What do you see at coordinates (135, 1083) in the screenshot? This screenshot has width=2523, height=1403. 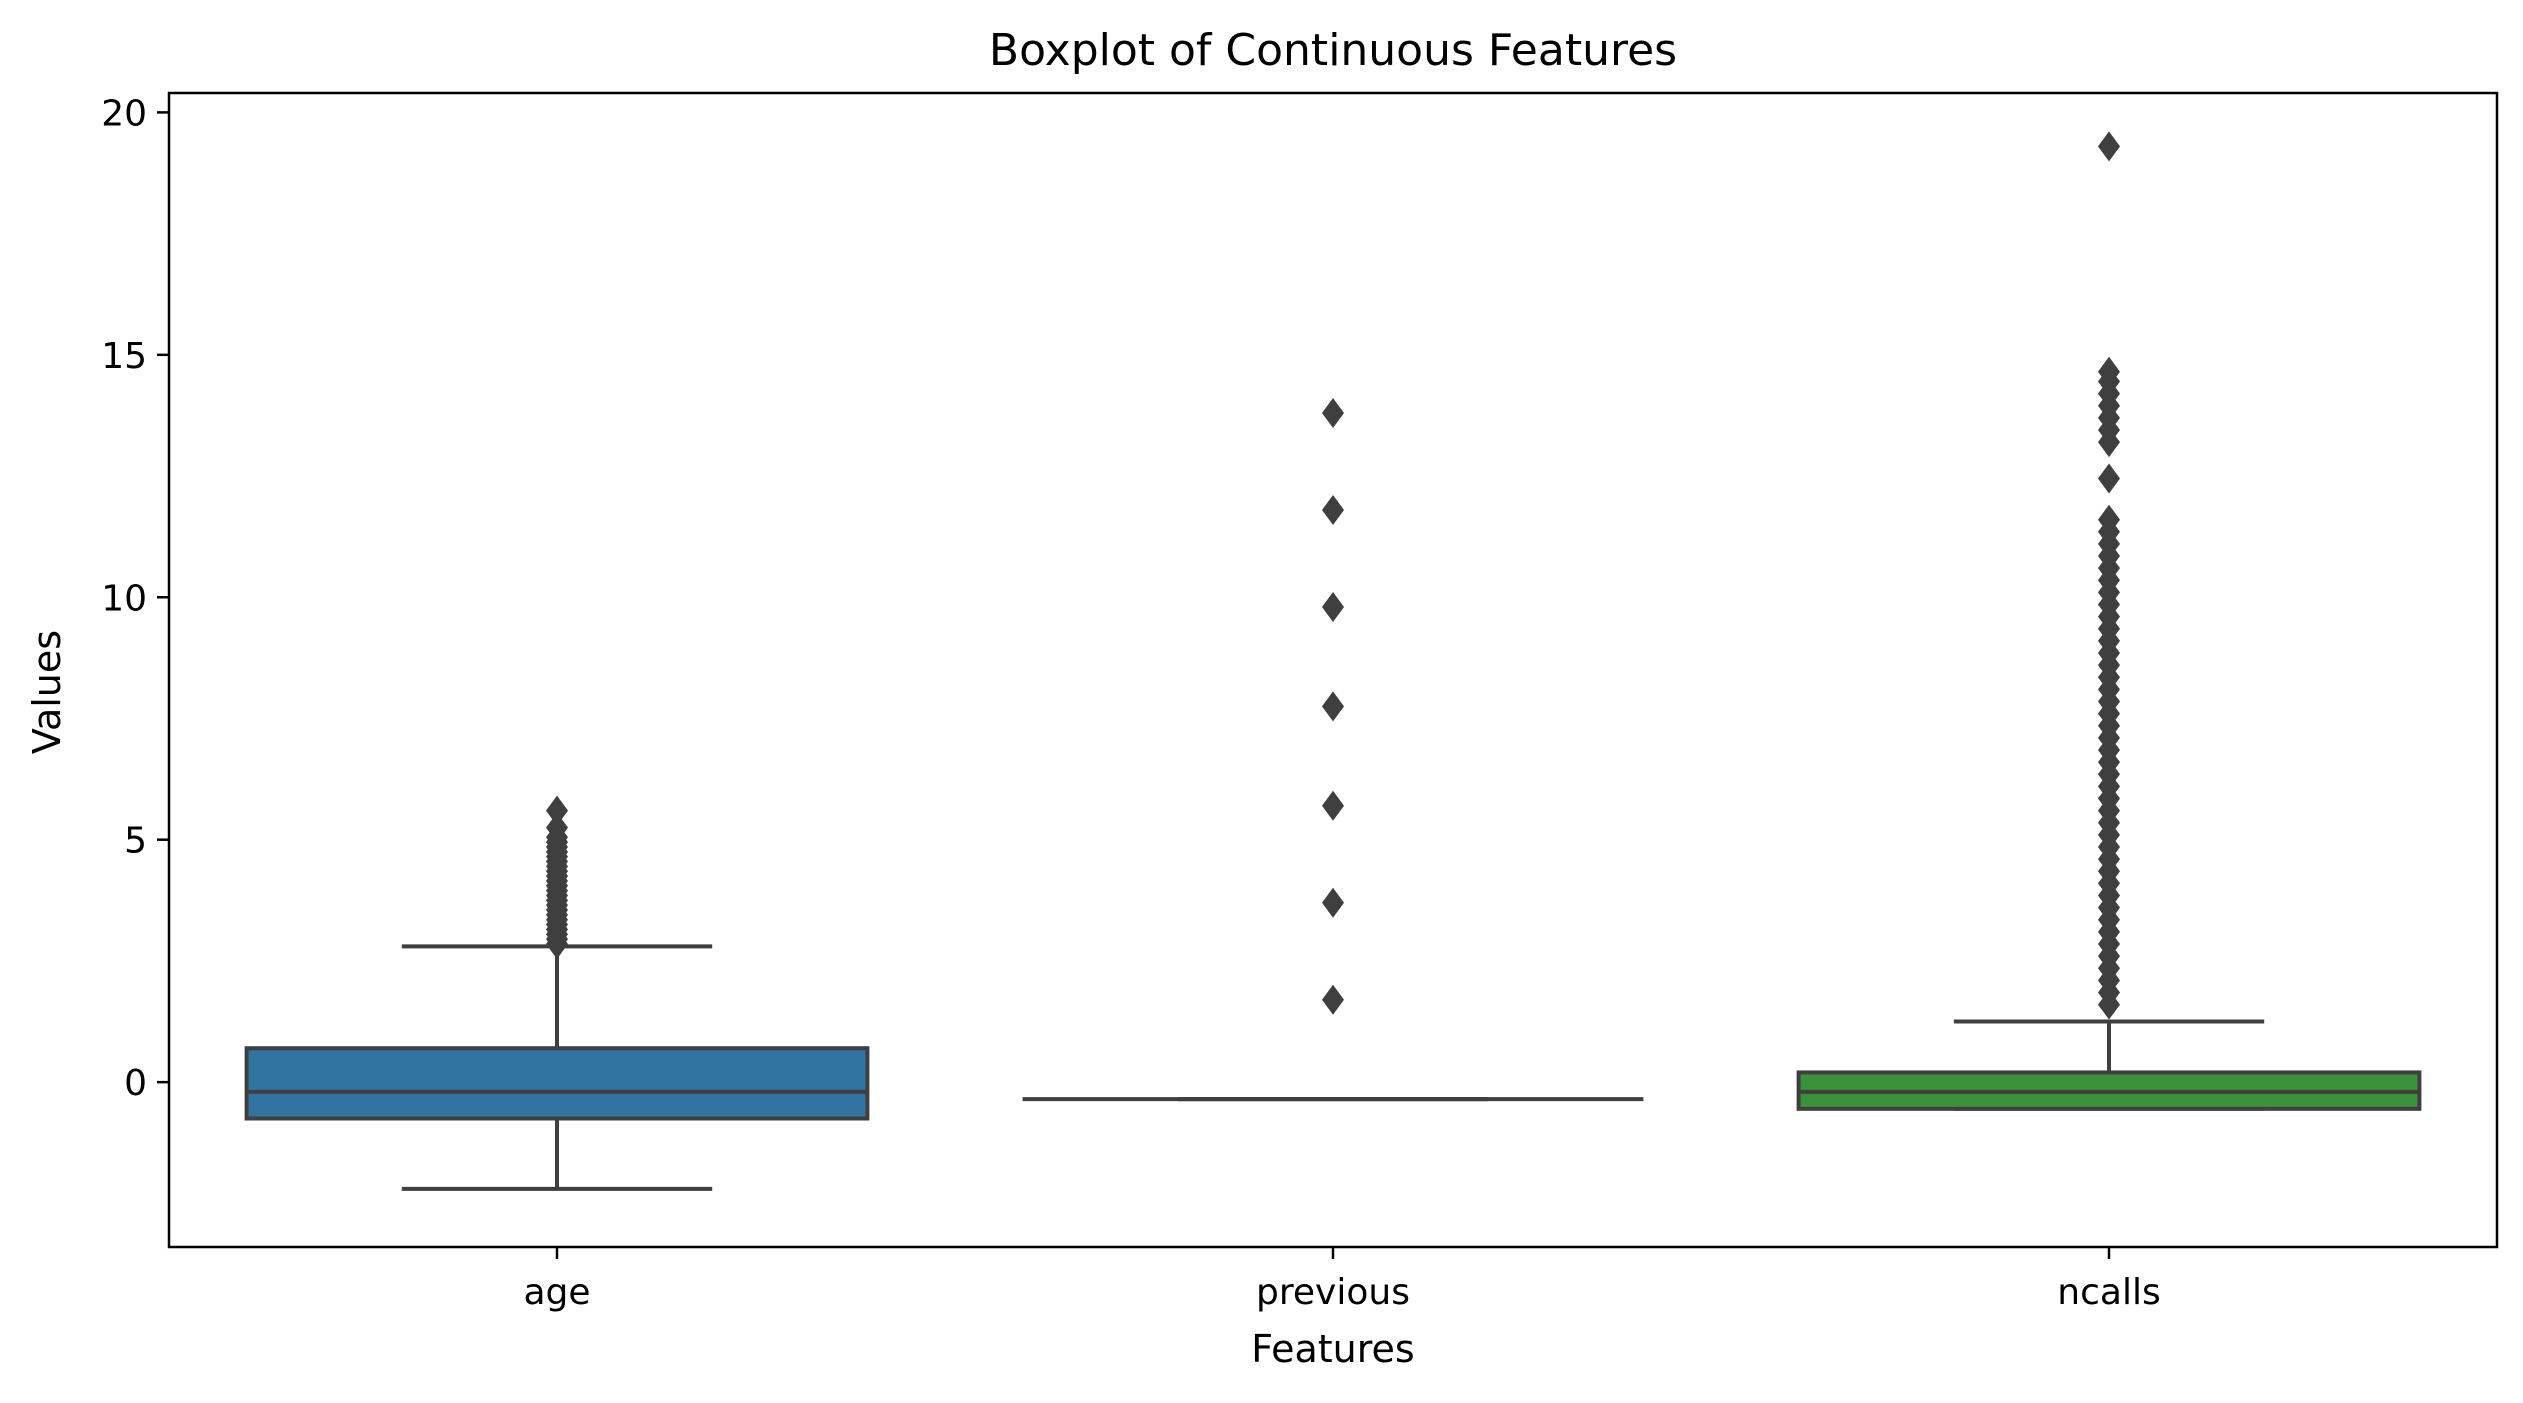 I see `y-tick-label: 0` at bounding box center [135, 1083].